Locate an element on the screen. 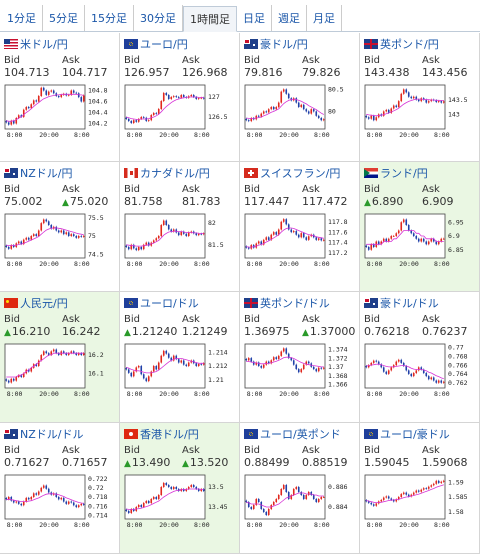 The height and width of the screenshot is (554, 480). candlestick-chart: 117.8 117.6 117.4 117.2 8:00 20:00 8:00 is located at coordinates (299, 243).